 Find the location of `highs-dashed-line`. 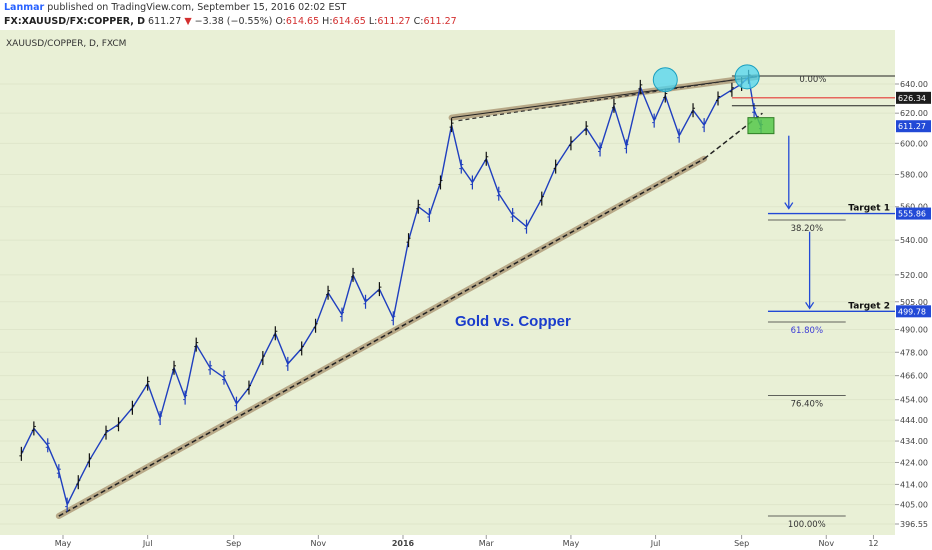

highs-dashed-line is located at coordinates (606, 99).